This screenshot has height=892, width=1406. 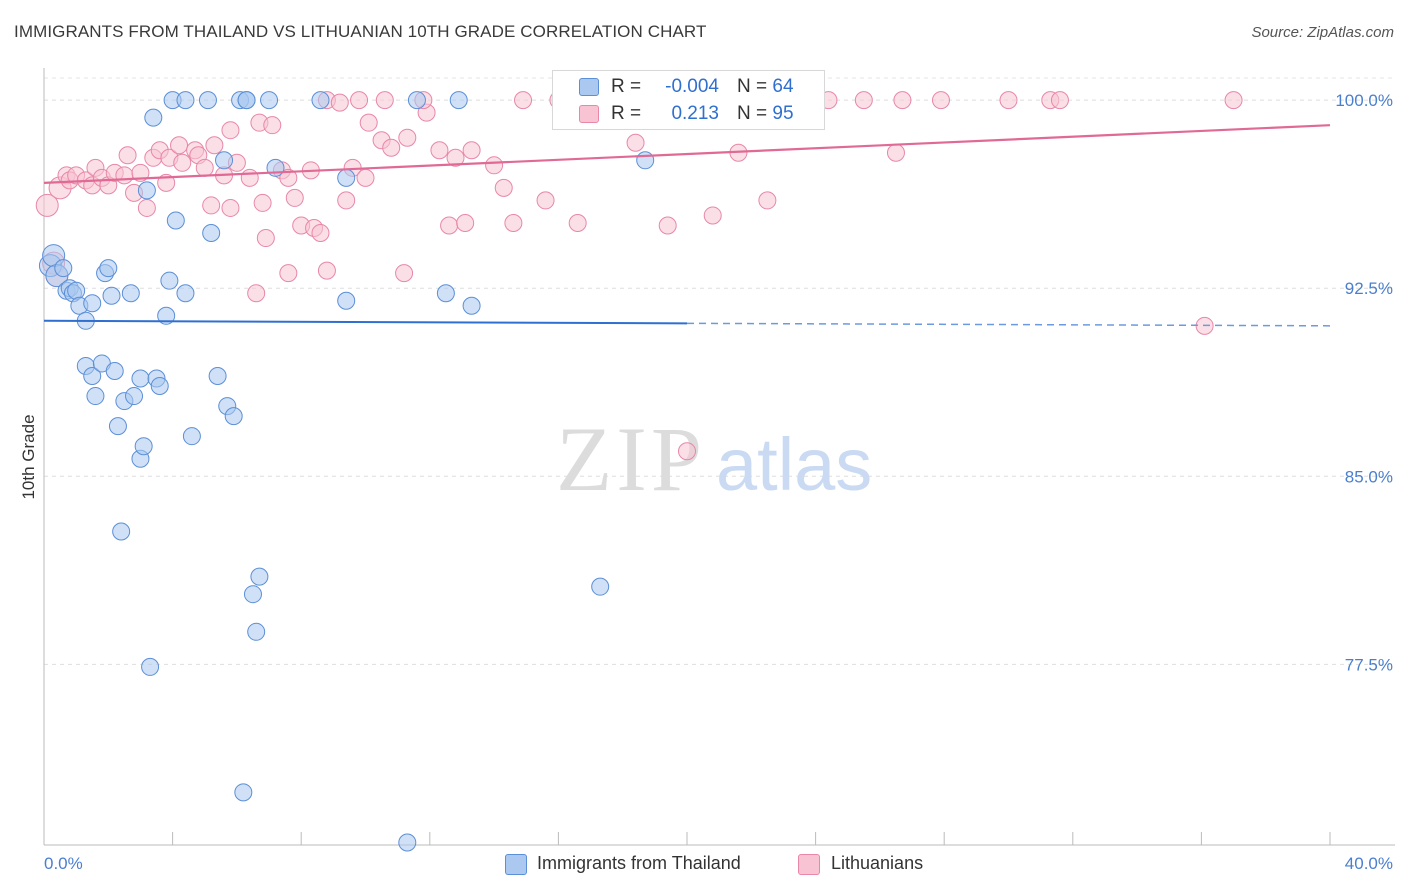 What do you see at coordinates (1322, 32) in the screenshot?
I see `source-credit: Source: ZipAtlas.com` at bounding box center [1322, 32].